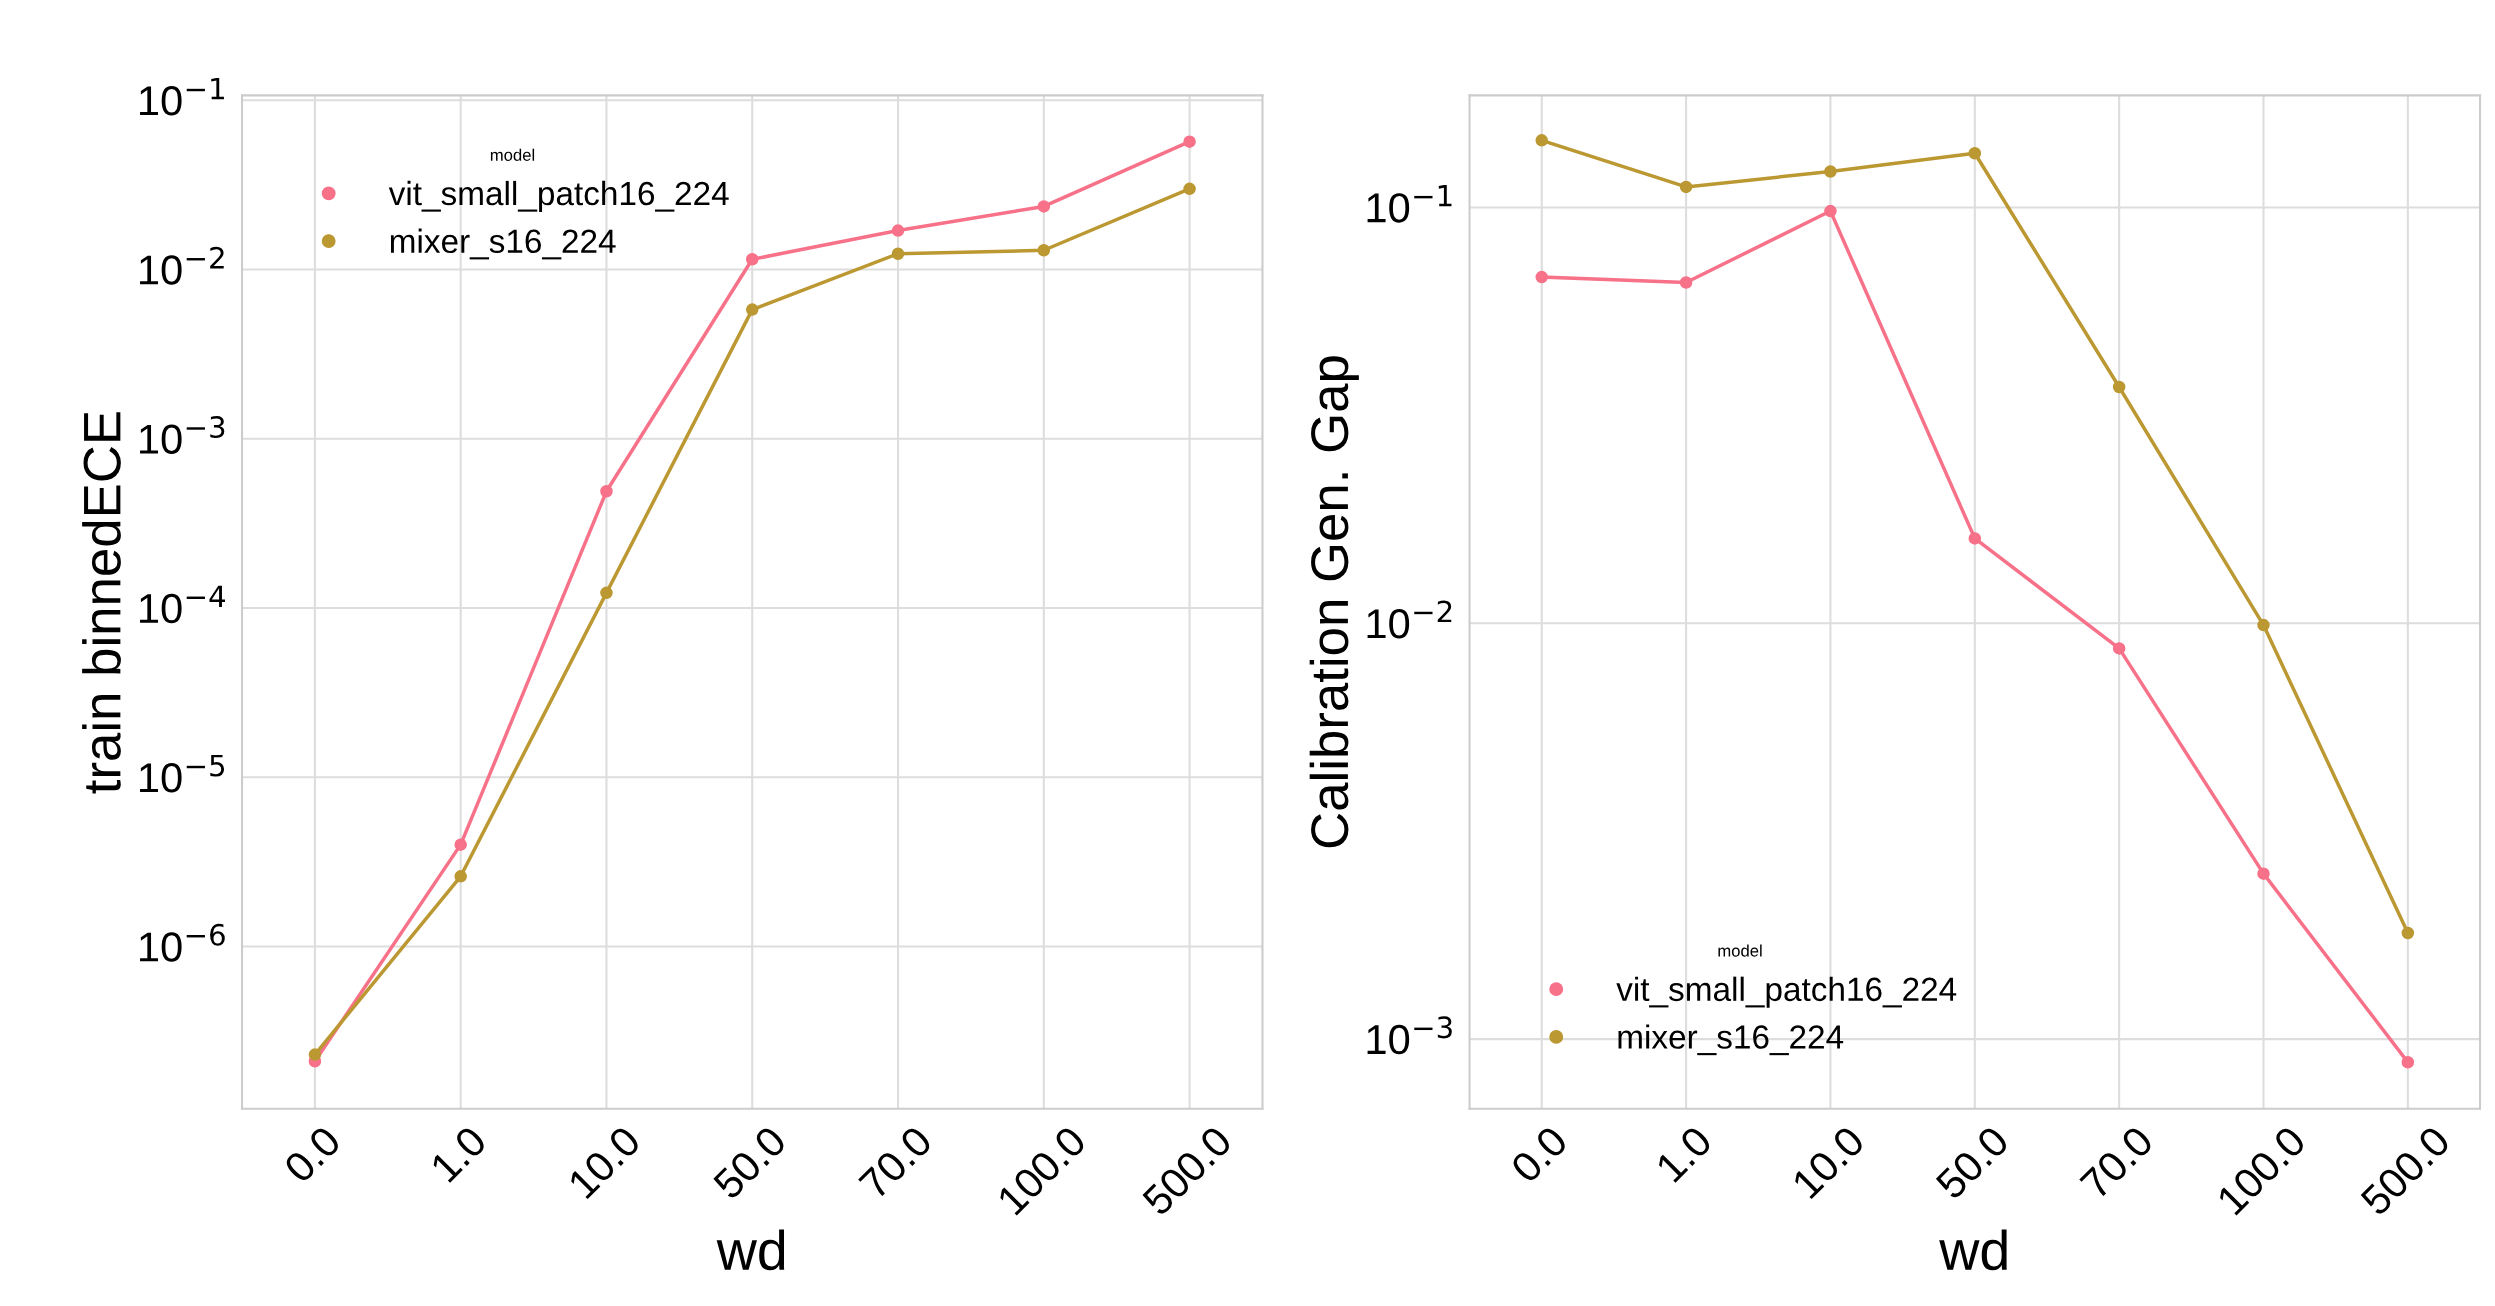 This screenshot has height=1306, width=2495. Describe the element at coordinates (182, 942) in the screenshot. I see `y-tick-label: 10$^{−6}$` at that location.